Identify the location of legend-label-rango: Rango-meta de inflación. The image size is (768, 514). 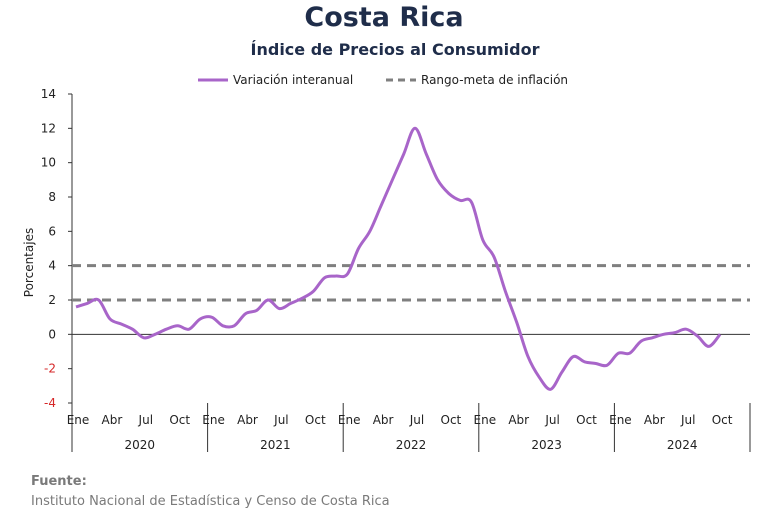
(494, 80).